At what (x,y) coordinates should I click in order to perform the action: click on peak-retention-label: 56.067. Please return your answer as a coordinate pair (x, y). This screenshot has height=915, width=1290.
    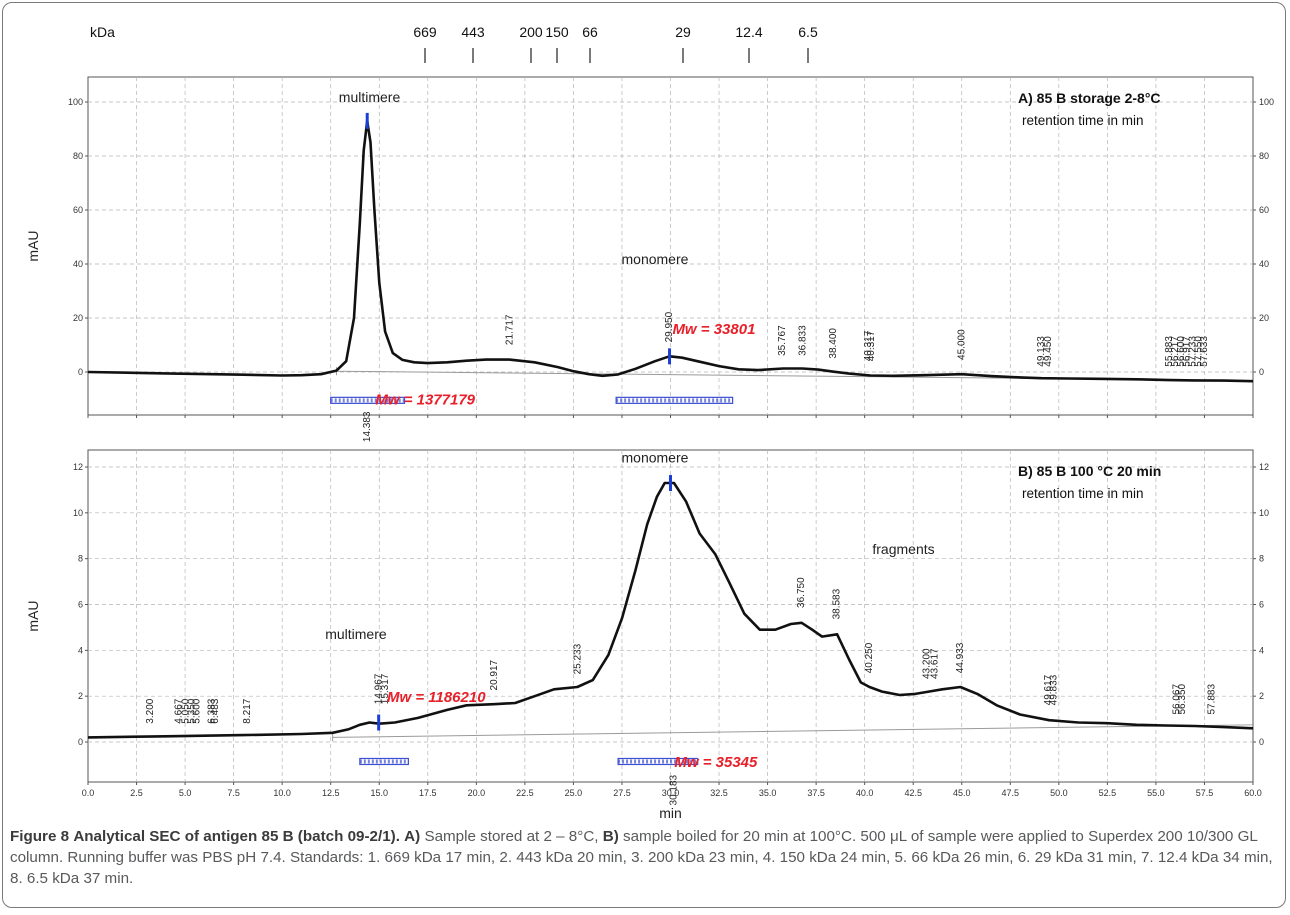
    Looking at the image, I should click on (1176, 698).